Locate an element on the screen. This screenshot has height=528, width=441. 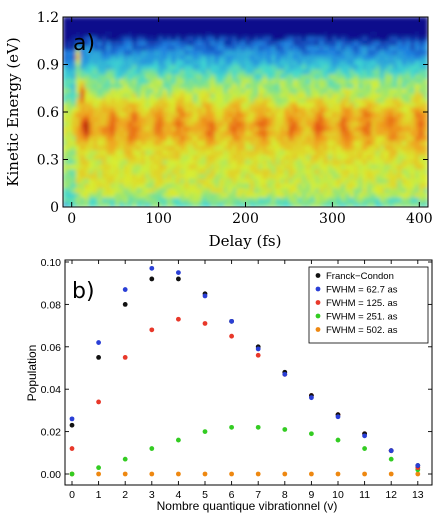
data-point is located at coordinates (152, 268).